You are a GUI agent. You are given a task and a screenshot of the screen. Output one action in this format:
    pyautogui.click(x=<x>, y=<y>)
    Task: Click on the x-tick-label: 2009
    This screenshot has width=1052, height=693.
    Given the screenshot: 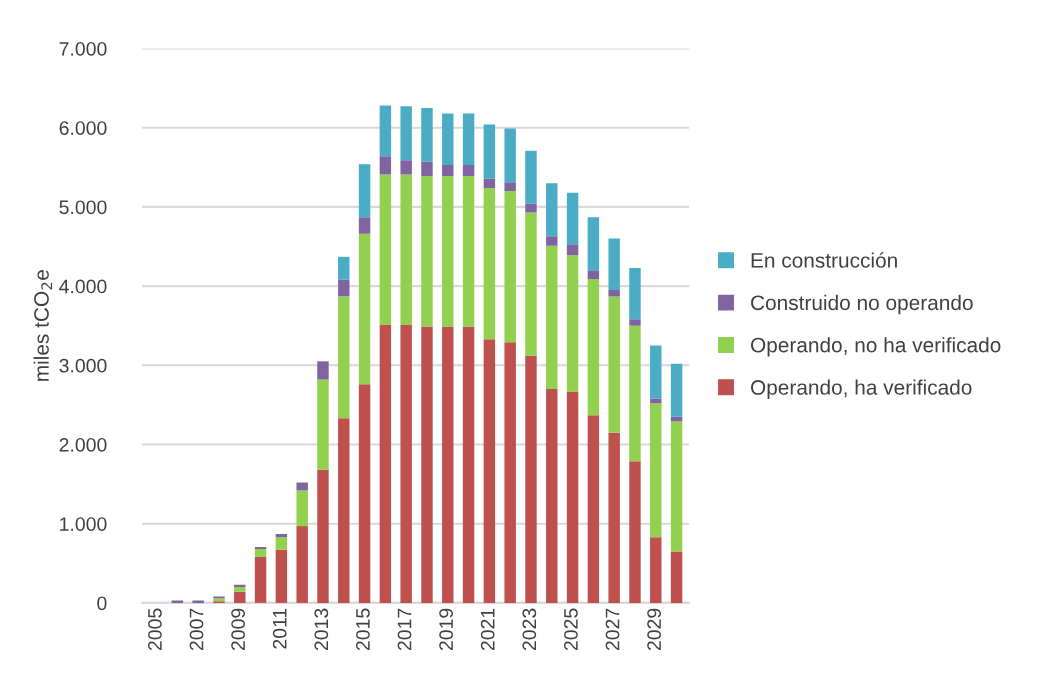 What is the action you would take?
    pyautogui.click(x=238, y=629)
    